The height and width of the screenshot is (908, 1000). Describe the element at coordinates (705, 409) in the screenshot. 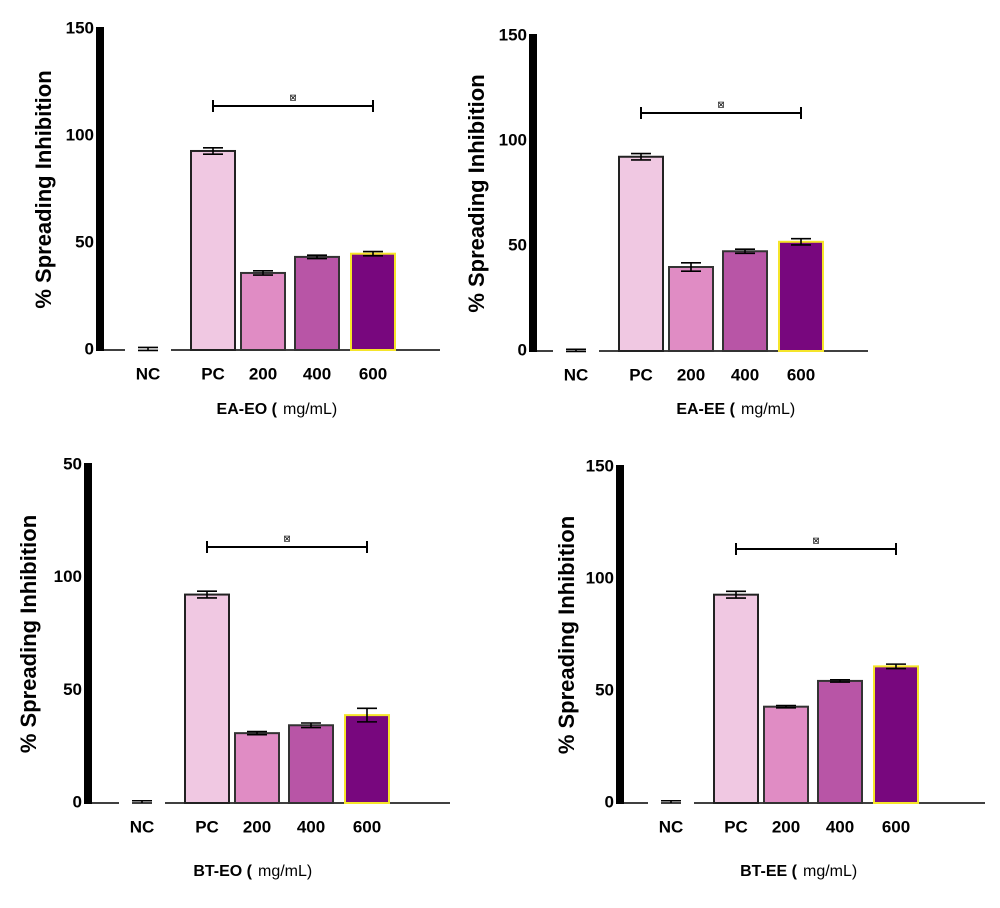

I see `x-axis-title: EA-EE (` at that location.